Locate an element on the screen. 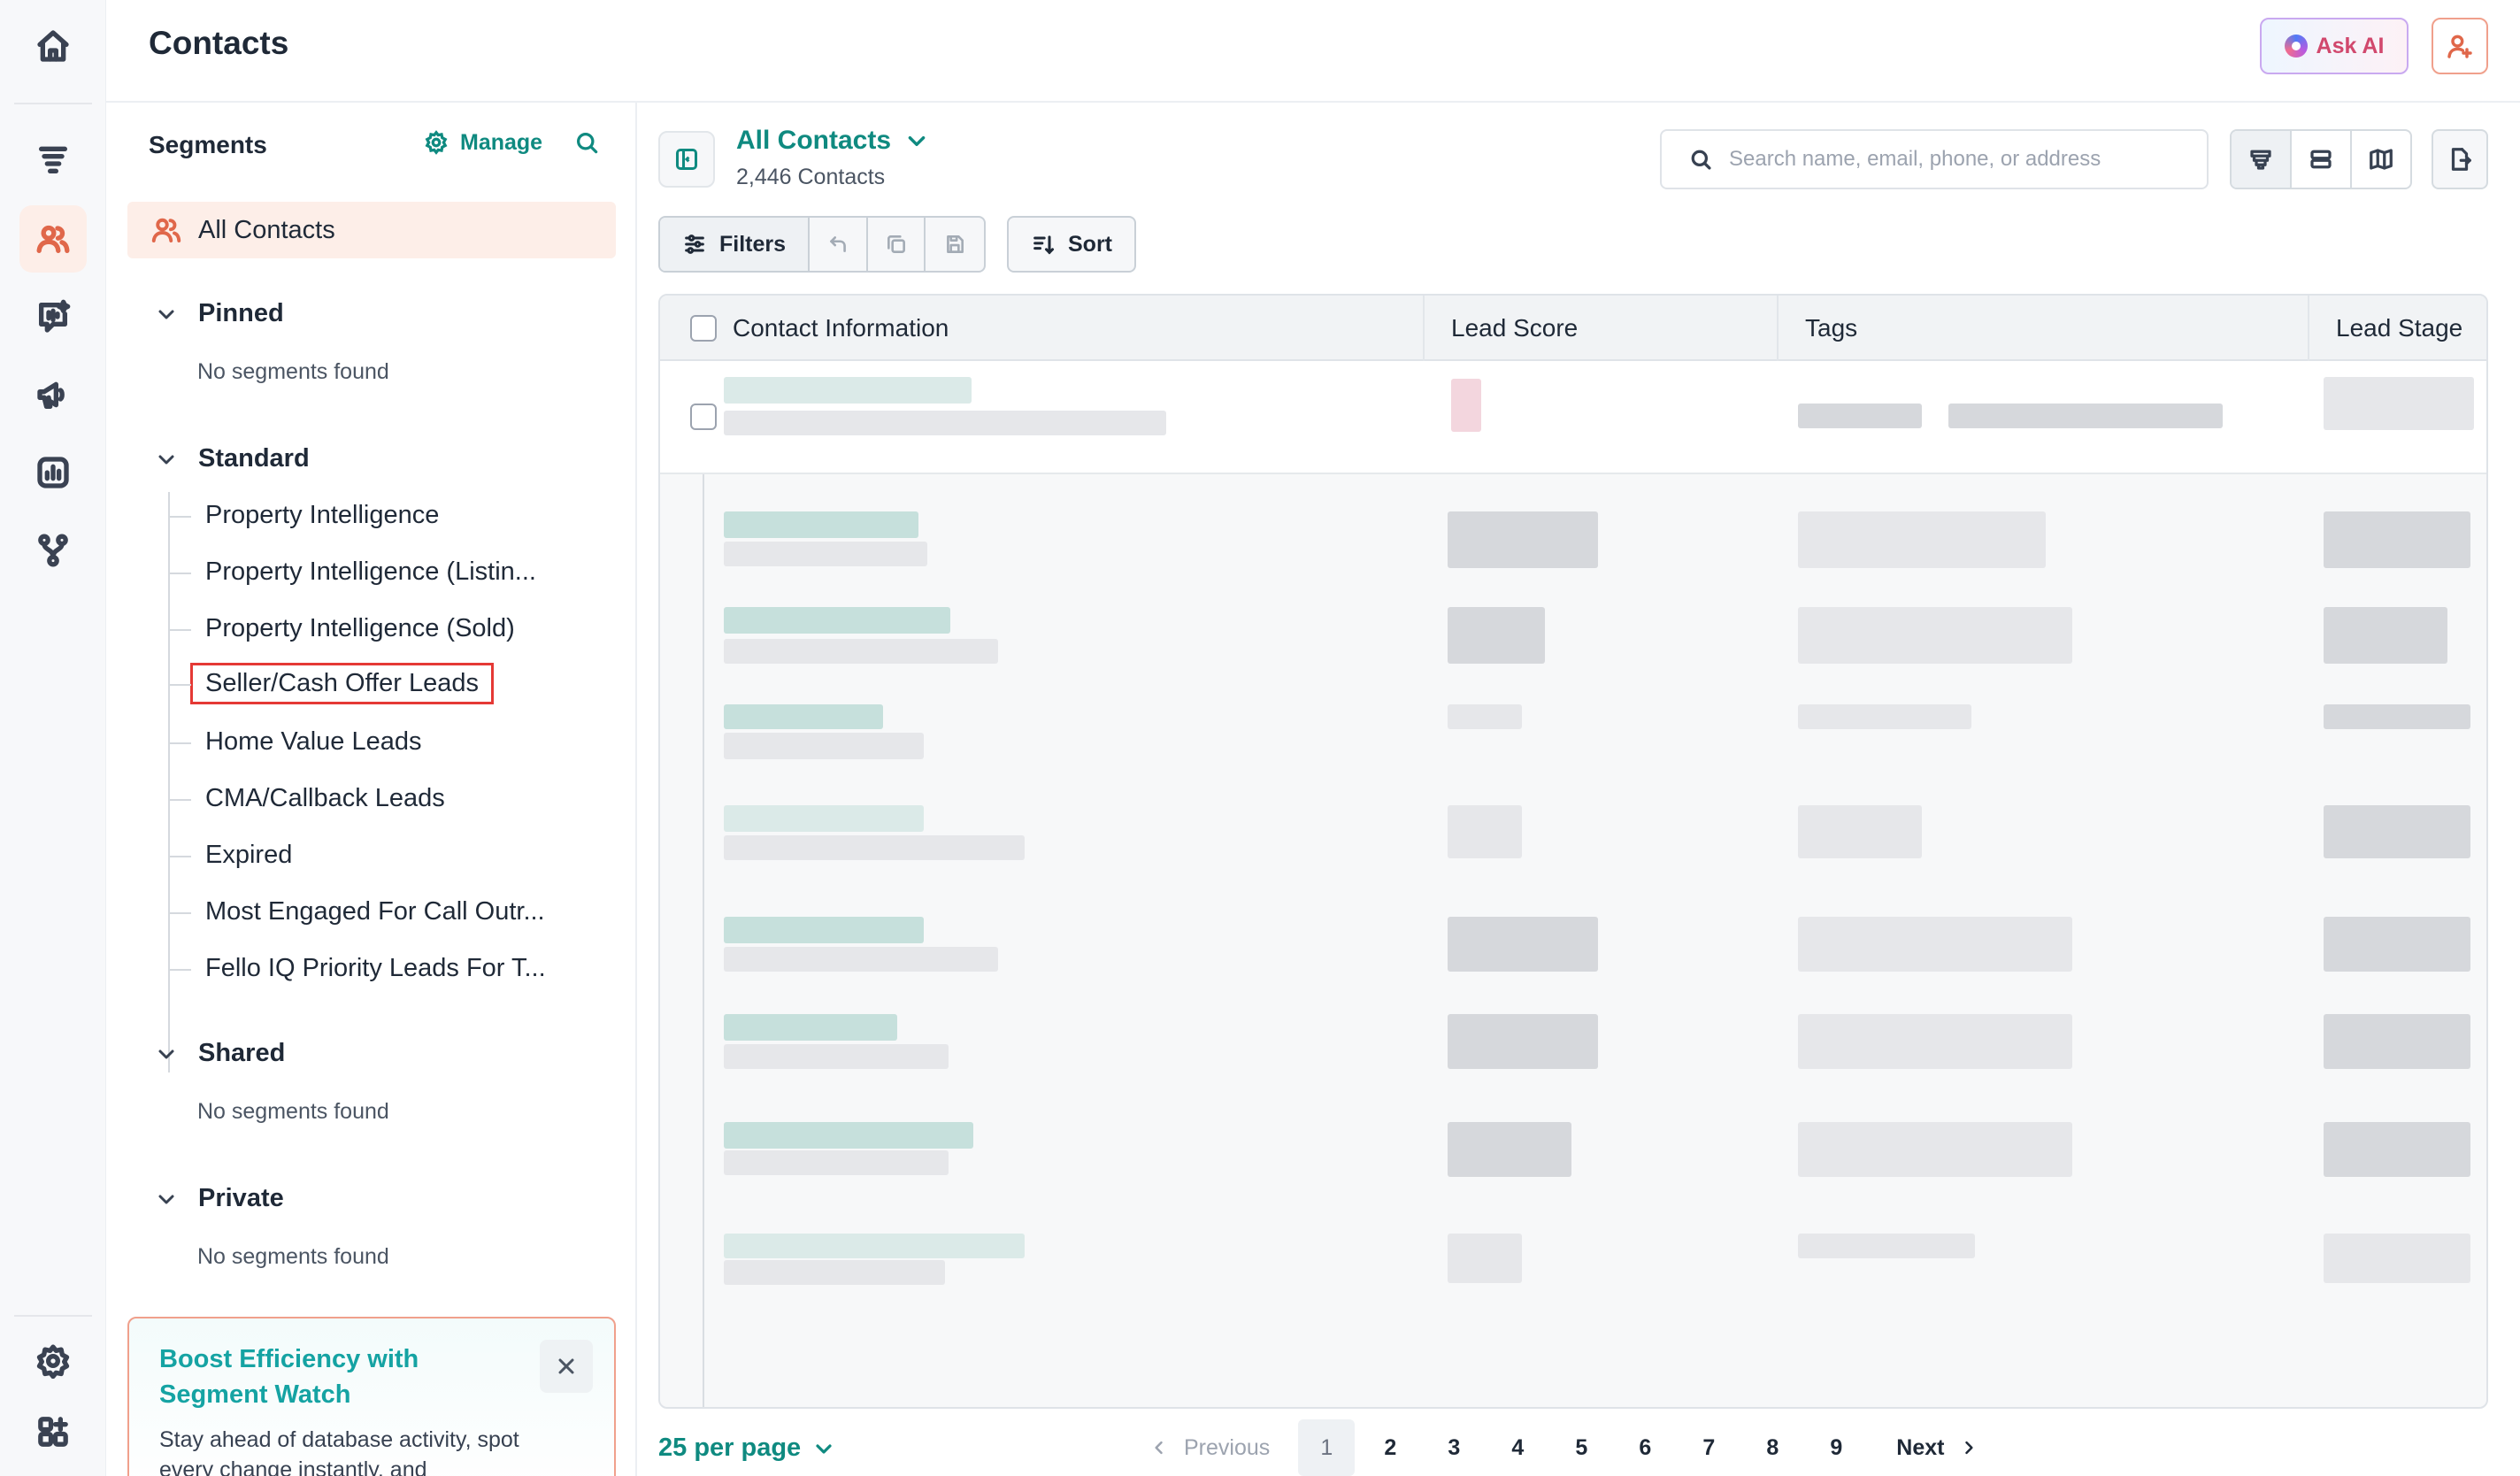 This screenshot has height=1476, width=2520. undo-filter-button is located at coordinates (839, 245).